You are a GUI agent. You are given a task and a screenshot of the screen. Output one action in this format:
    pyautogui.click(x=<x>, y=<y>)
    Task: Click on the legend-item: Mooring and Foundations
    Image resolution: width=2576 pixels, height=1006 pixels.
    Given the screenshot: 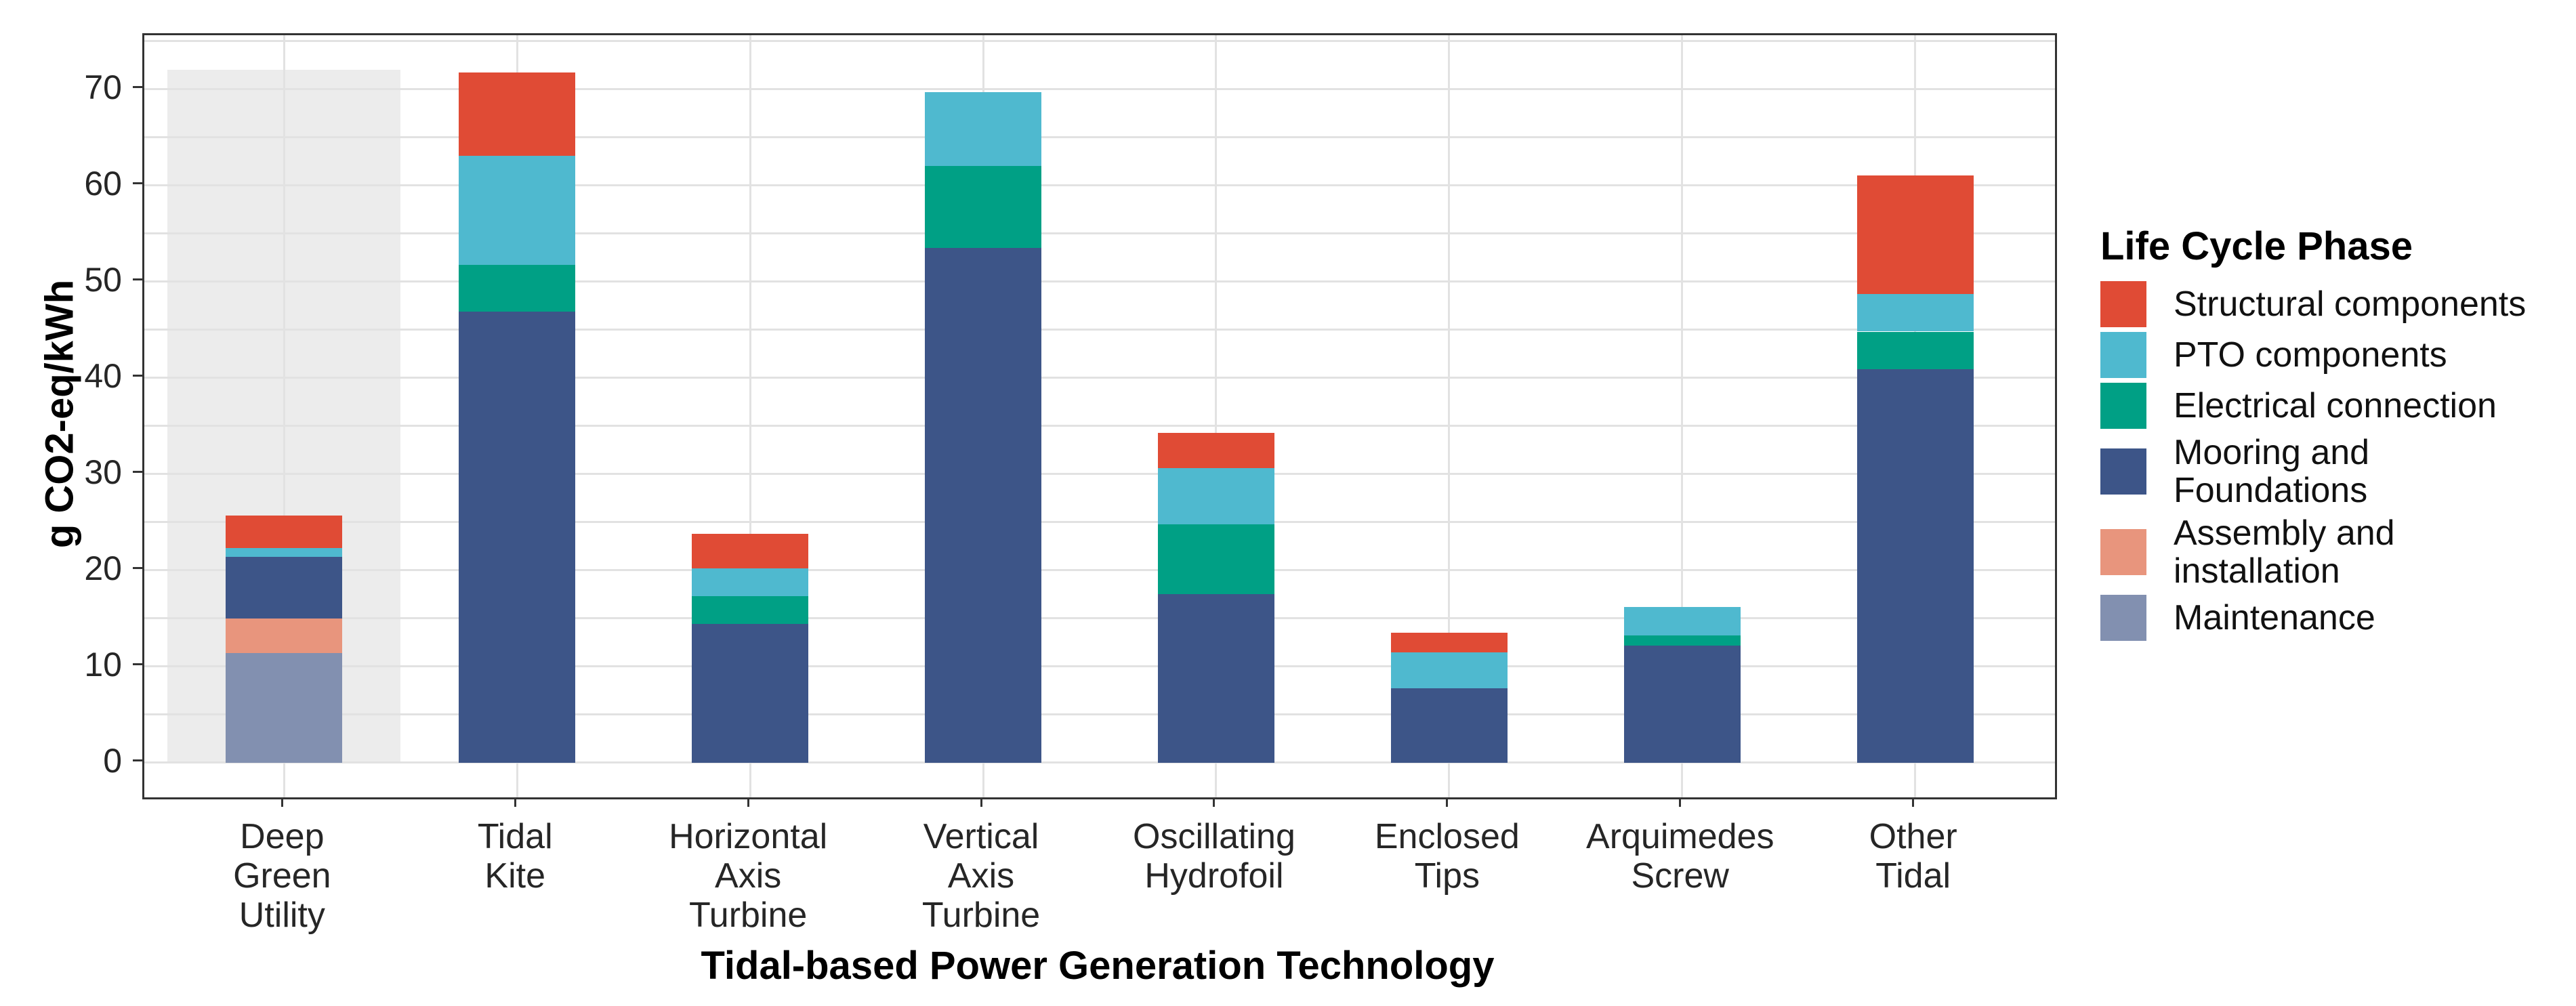 What is the action you would take?
    pyautogui.click(x=2334, y=471)
    